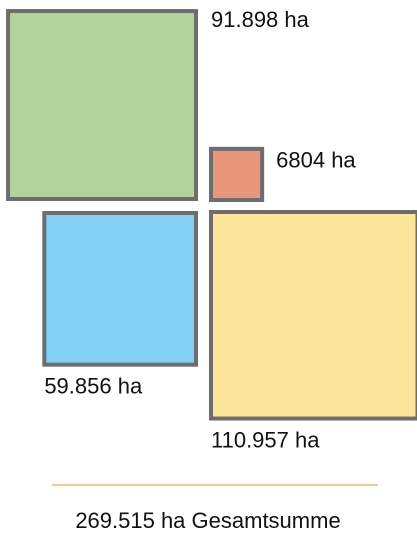  I want to click on value-label: 59.856 ha, so click(93, 385).